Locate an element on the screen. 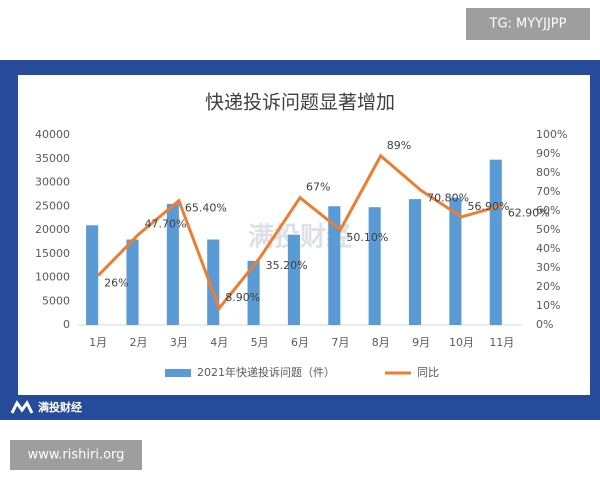 The image size is (600, 484). y2-tick-label: 40% is located at coordinates (548, 248).